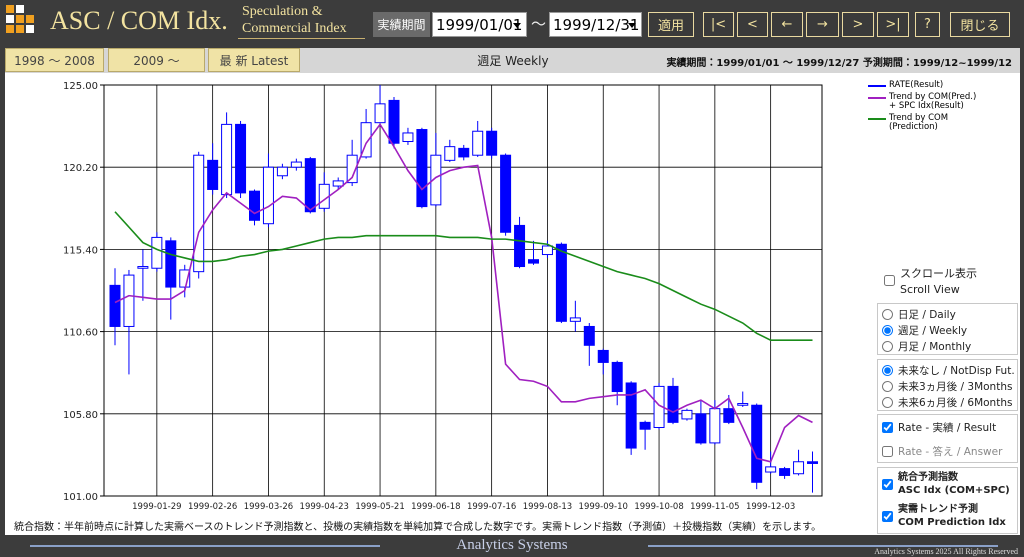  What do you see at coordinates (956, 371) in the screenshot?
I see `option-label: 未来なし / NotDisp Fut.` at bounding box center [956, 371].